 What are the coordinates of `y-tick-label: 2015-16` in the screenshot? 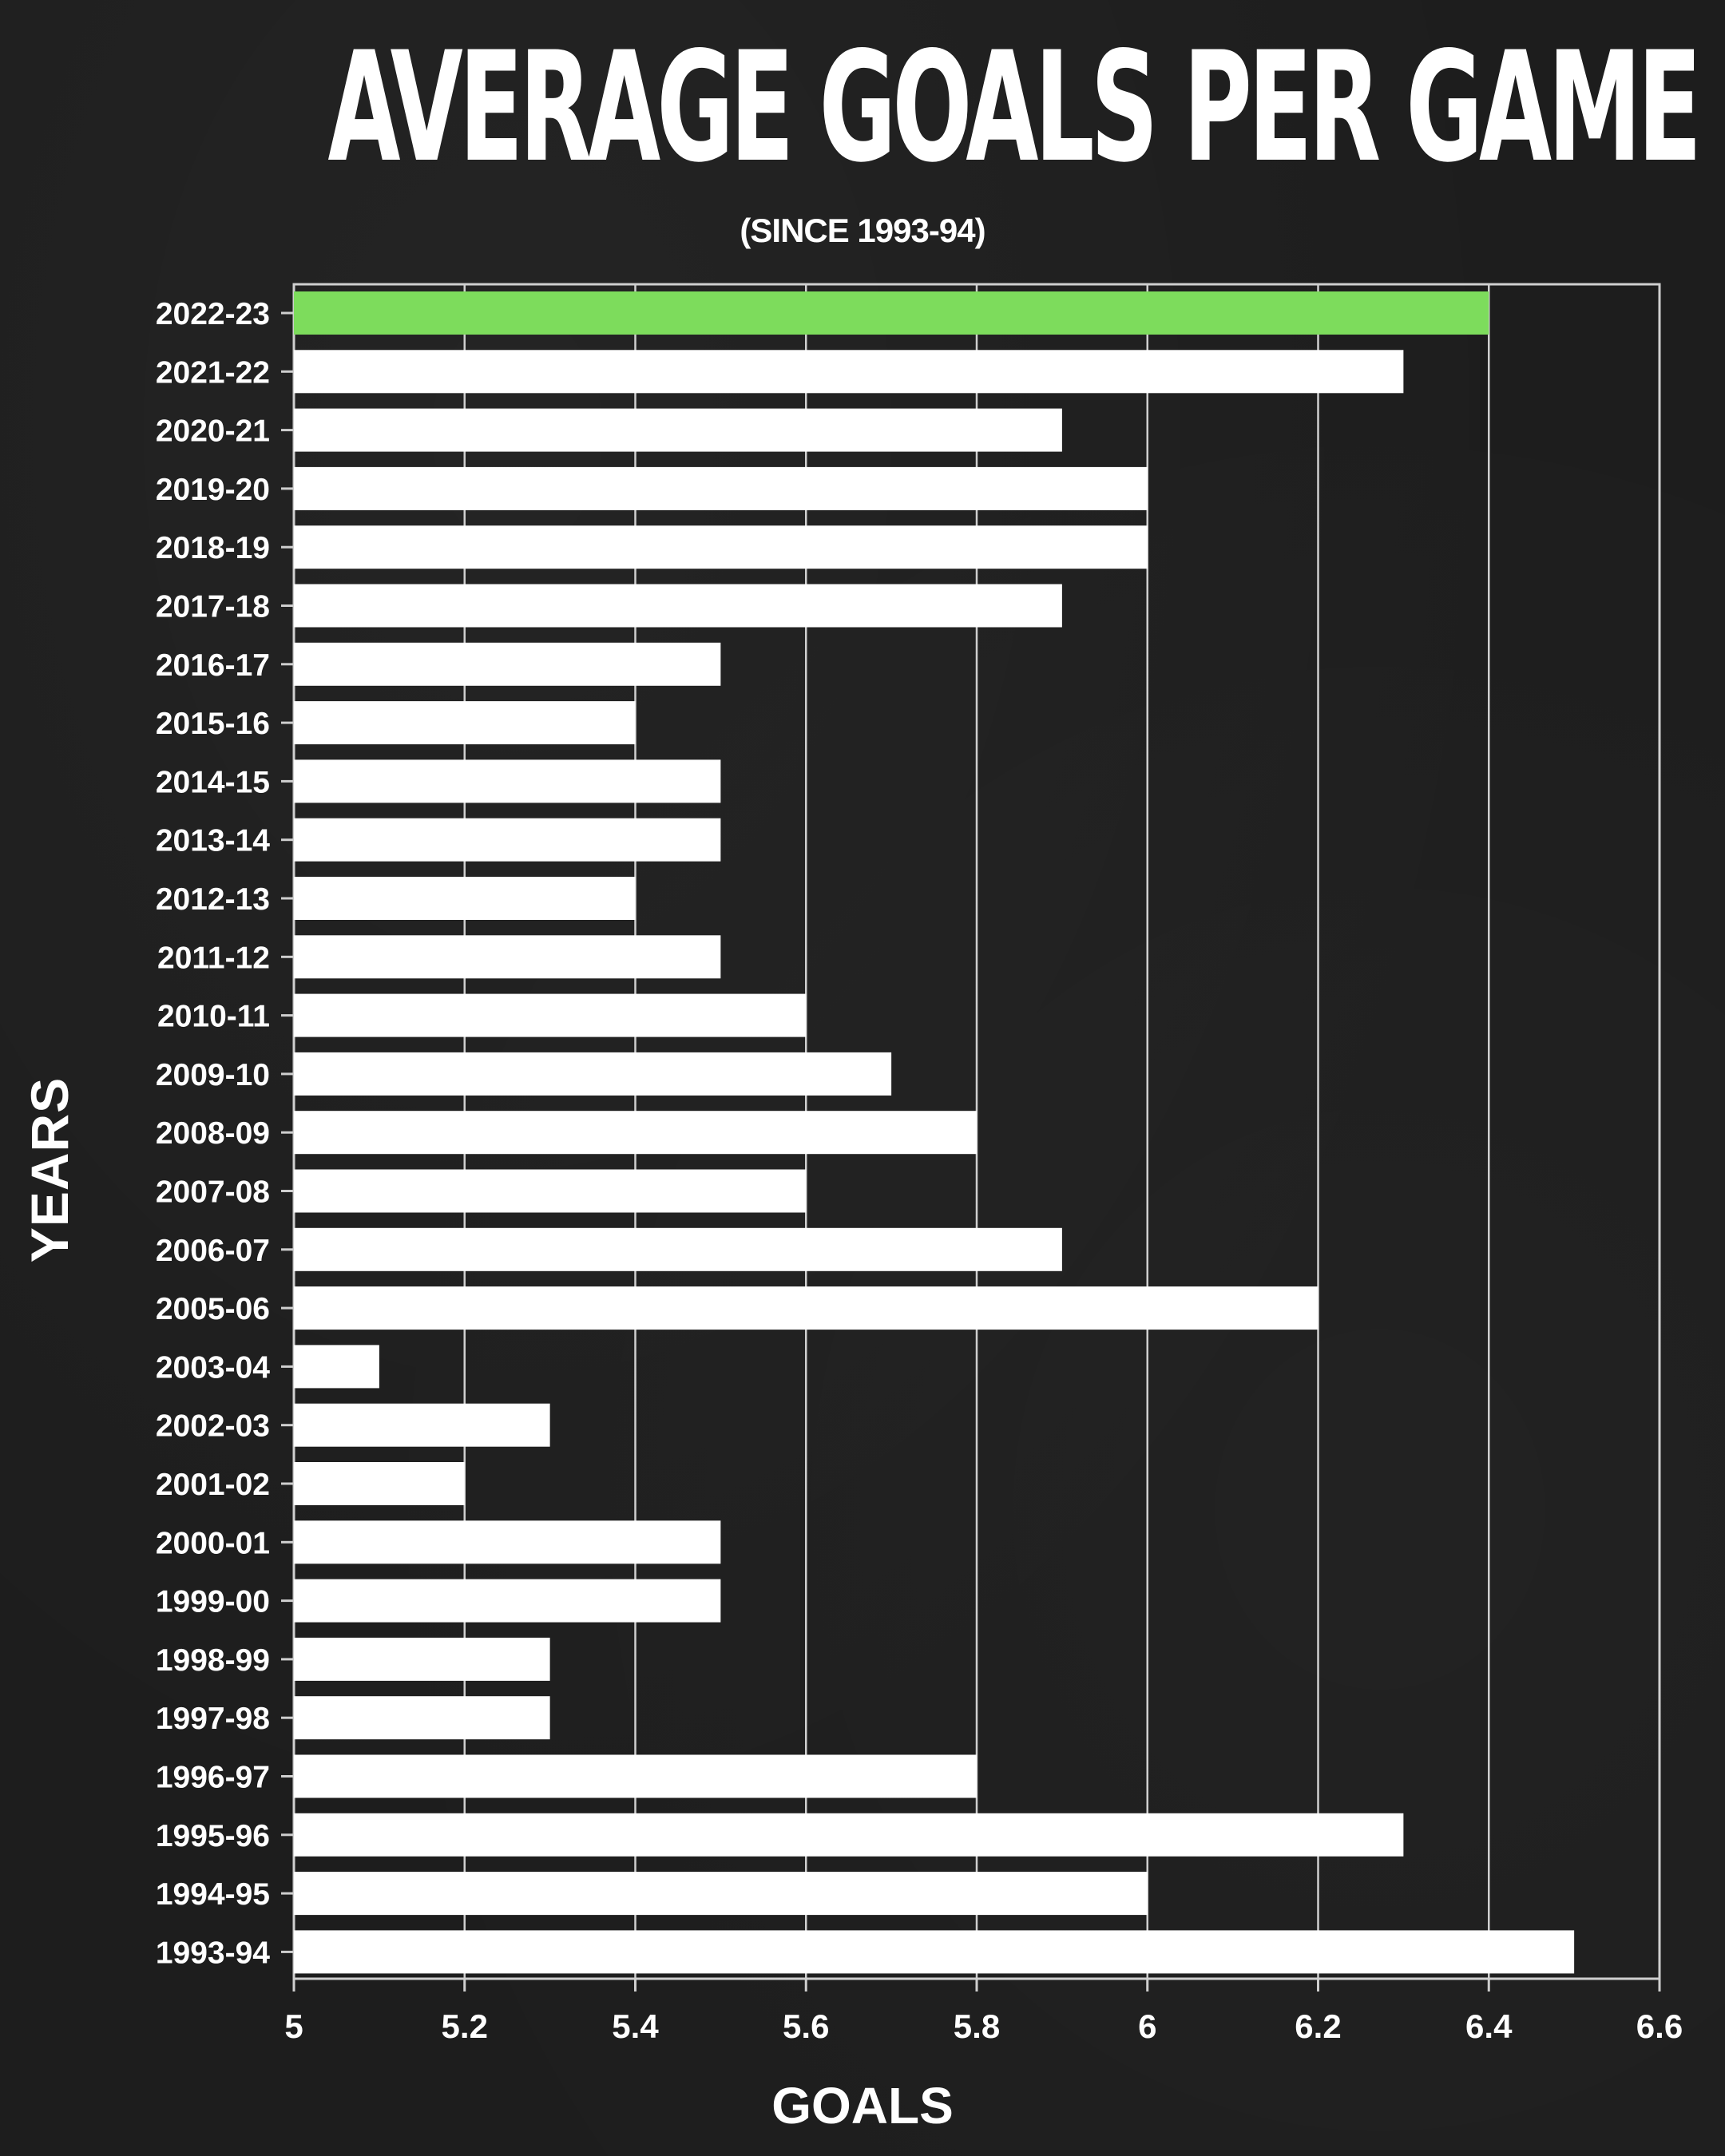 It's located at (213, 724).